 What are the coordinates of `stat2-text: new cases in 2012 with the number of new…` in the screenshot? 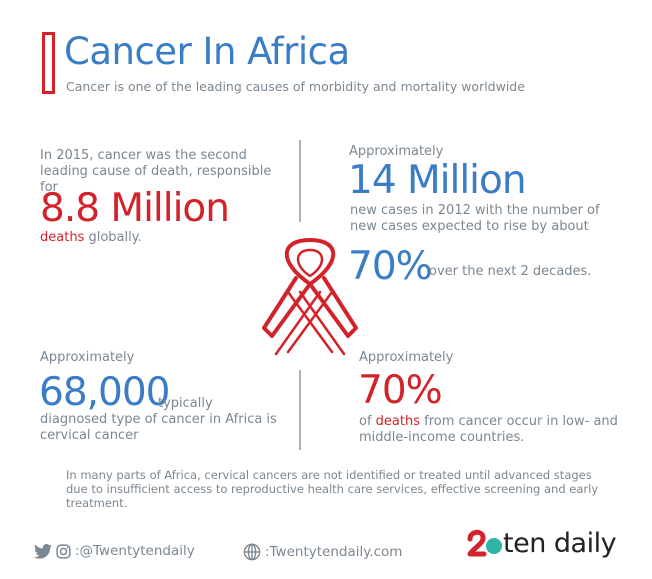 It's located at (475, 218).